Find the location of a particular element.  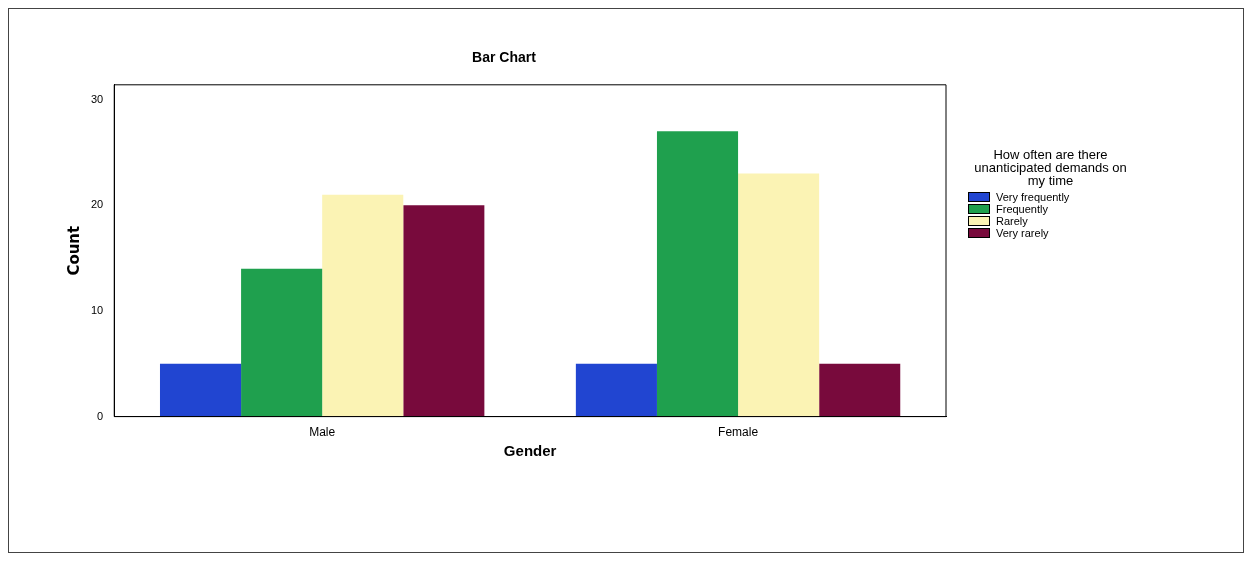

legend-label: Rarely is located at coordinates (1012, 221).